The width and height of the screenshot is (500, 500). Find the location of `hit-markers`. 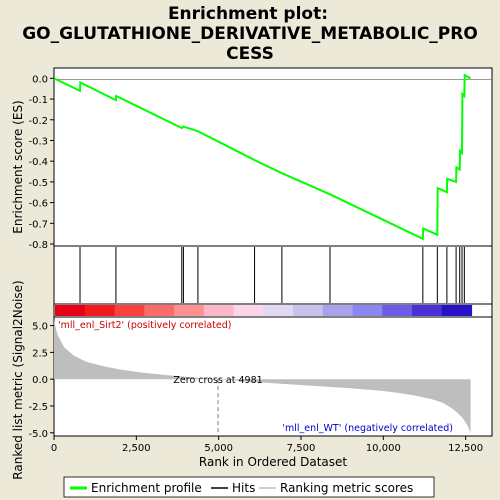

hit-markers is located at coordinates (272, 275).